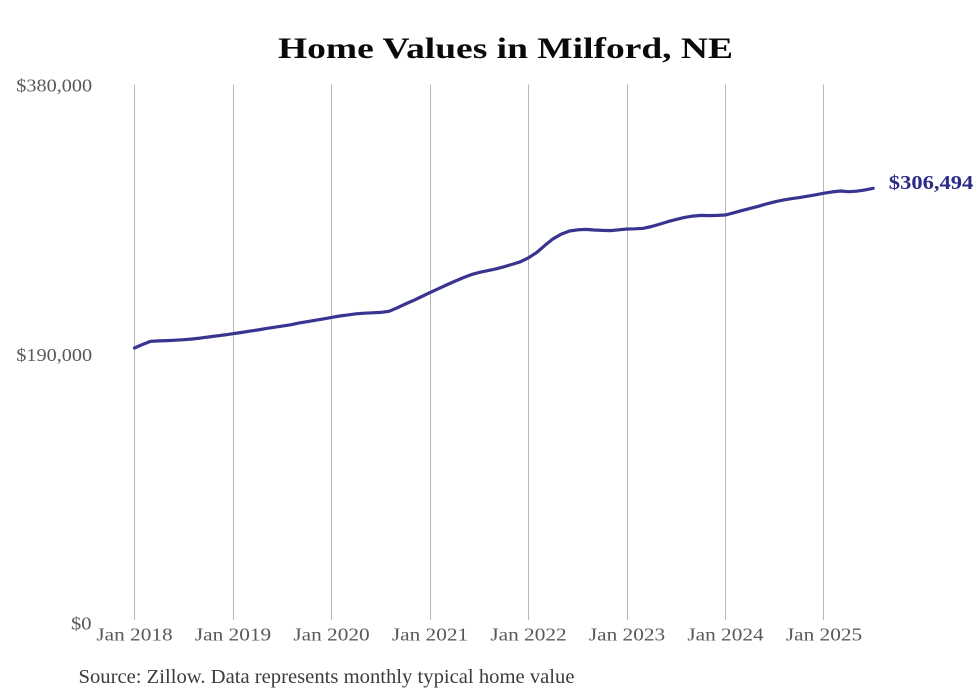 This screenshot has width=980, height=699. I want to click on svg-text: $190,000, so click(54, 355).